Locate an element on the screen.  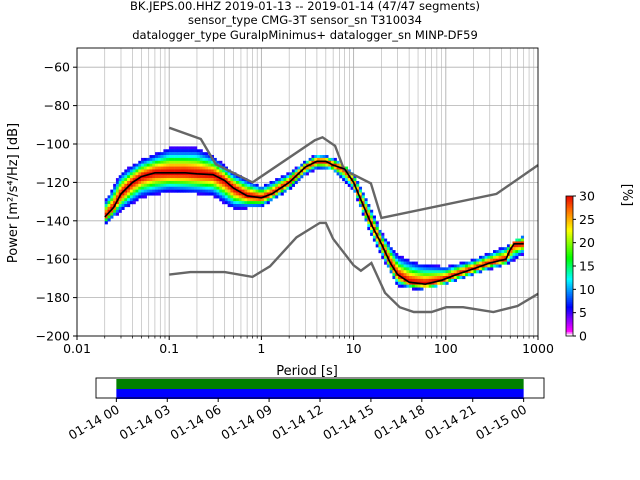
timeline-tick-label: 01-14 18 is located at coordinates (399, 422).